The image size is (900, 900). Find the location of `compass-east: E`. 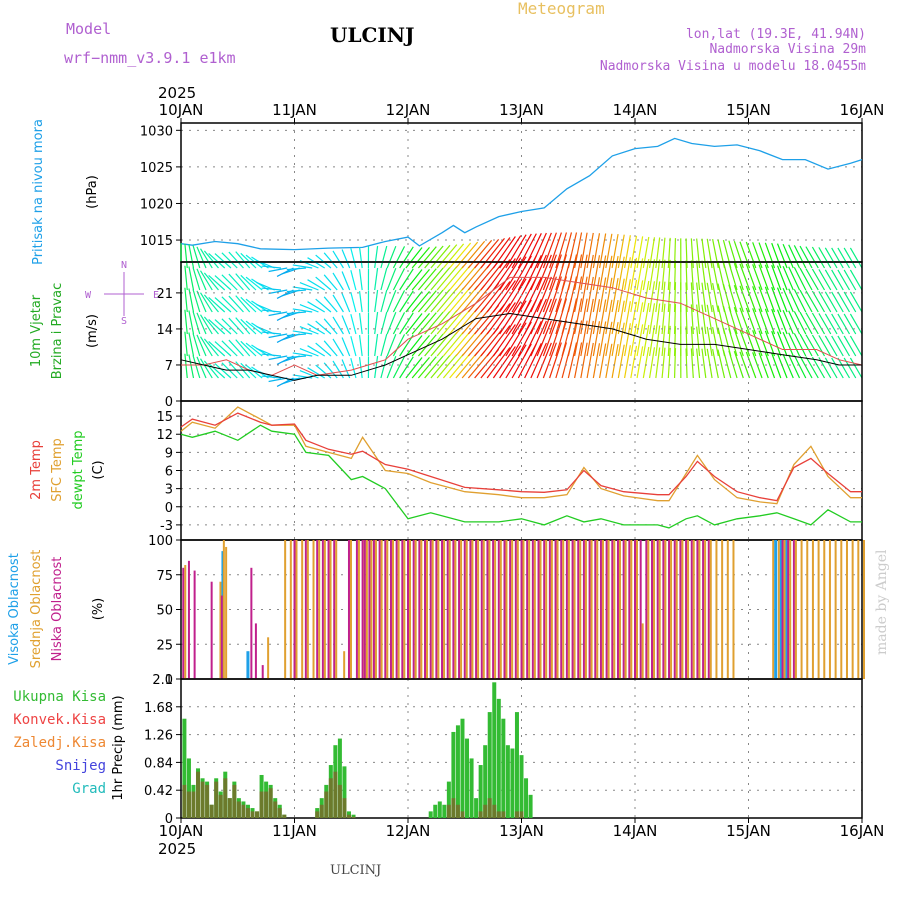

compass-east: E is located at coordinates (156, 295).